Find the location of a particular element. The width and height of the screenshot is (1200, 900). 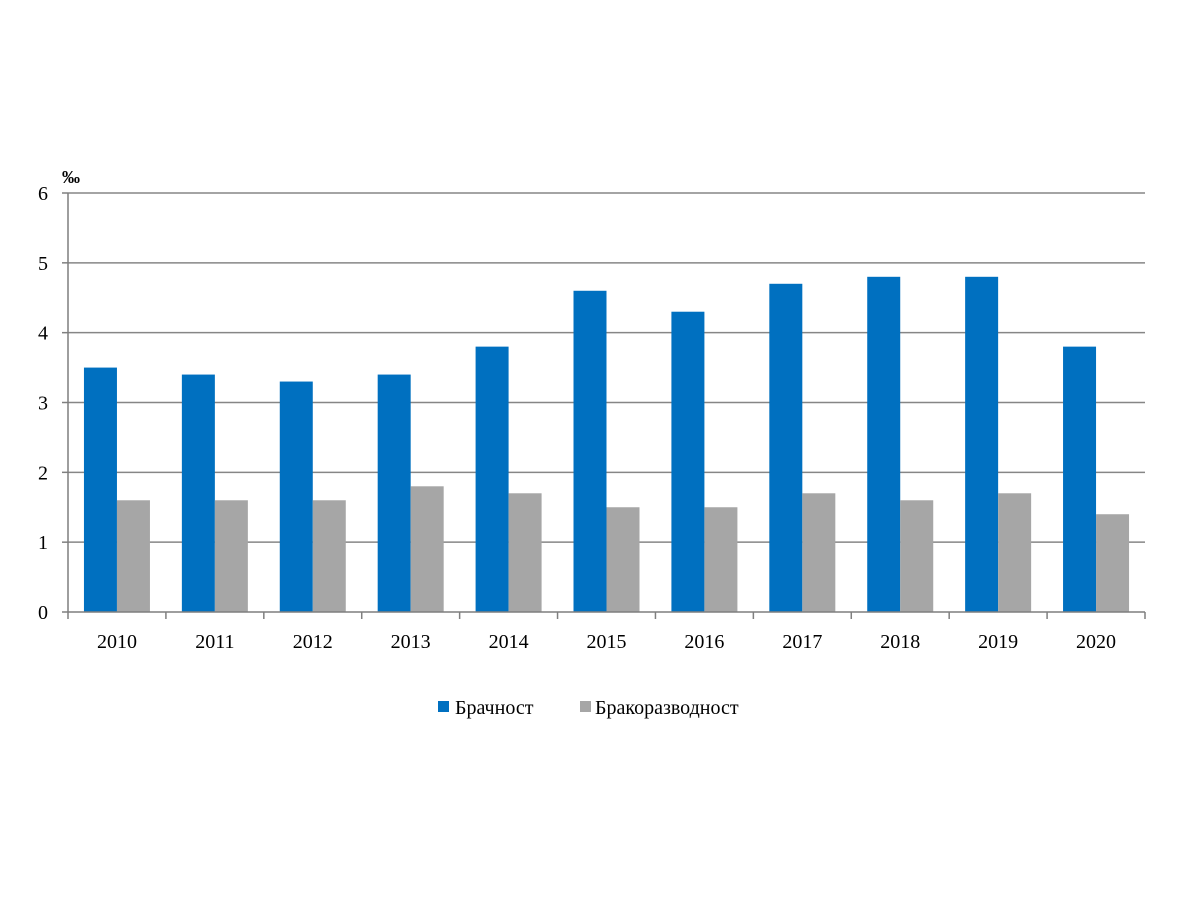

y-tick-label: 2 is located at coordinates (43, 473).